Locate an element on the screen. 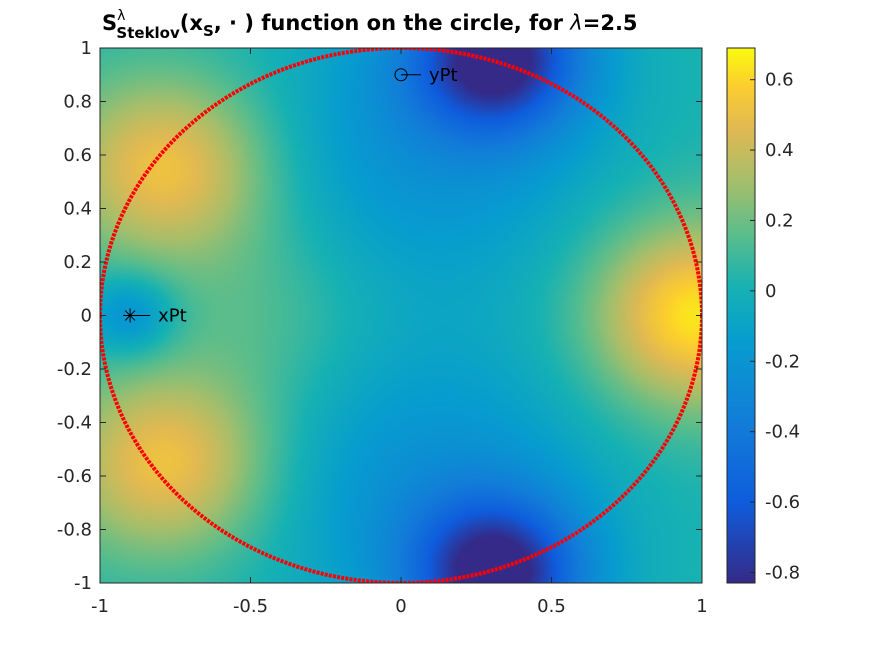 This screenshot has height=656, width=875. y-tick-label: -0.6 is located at coordinates (74, 476).